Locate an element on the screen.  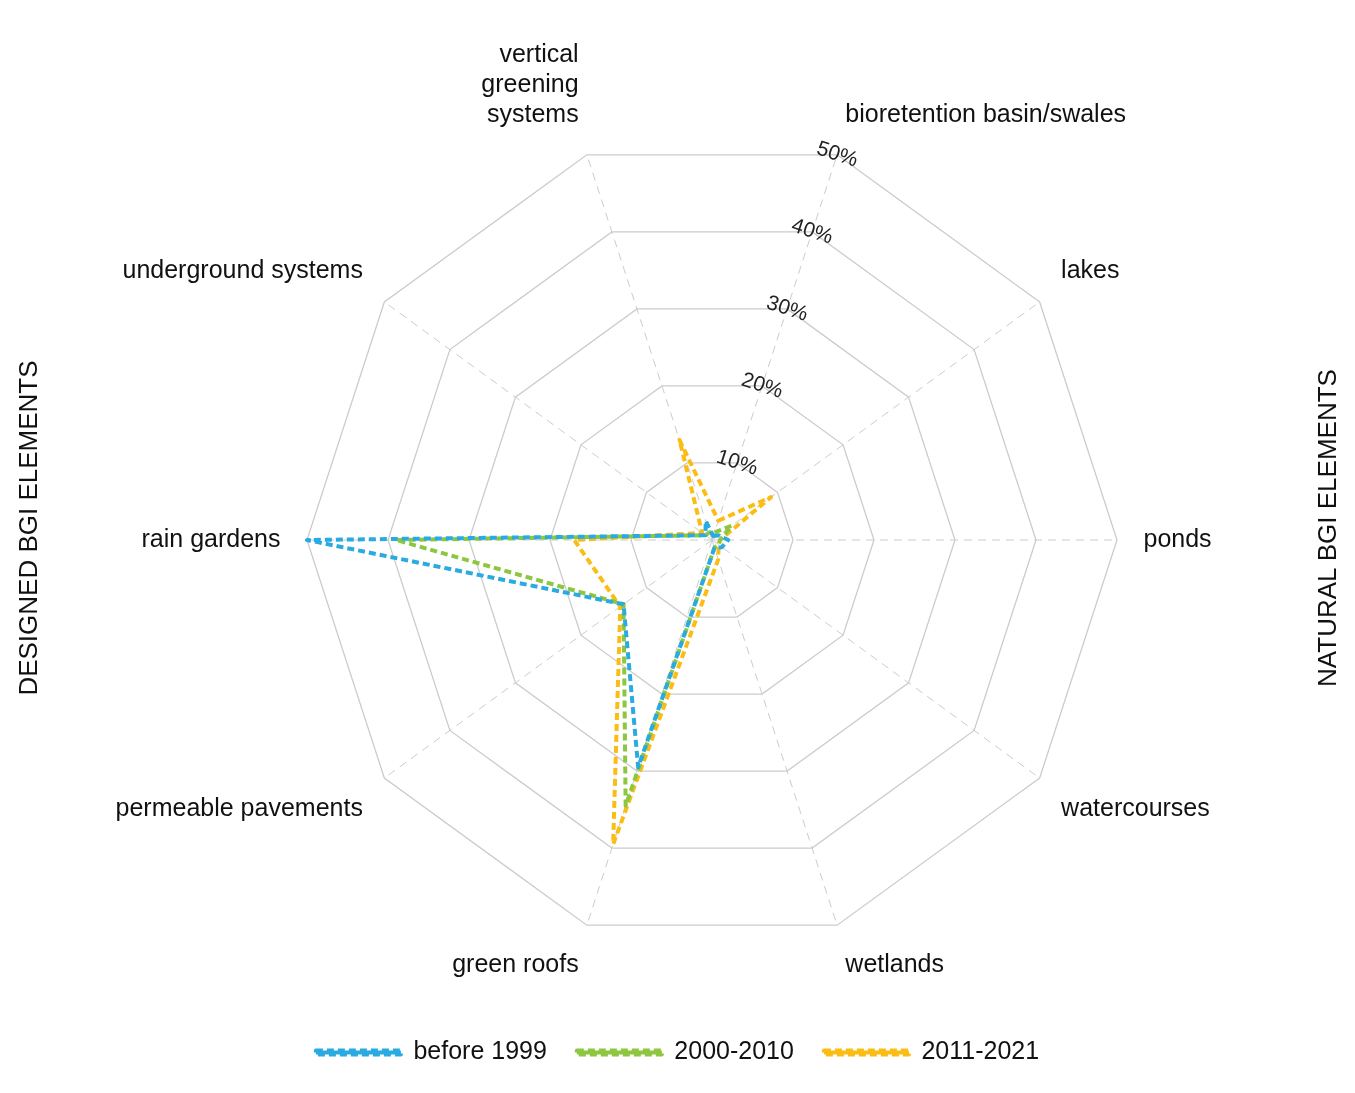
y-tick-label: 40% is located at coordinates (813, 230).